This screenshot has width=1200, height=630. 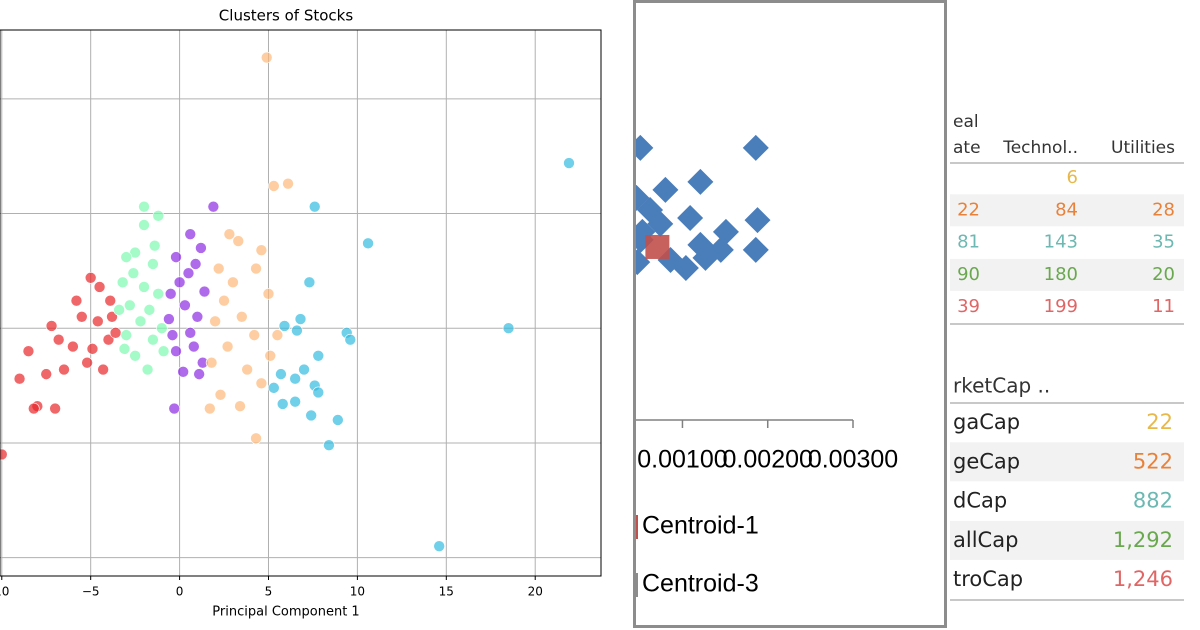 I want to click on table-cell: 180, so click(x=1061, y=274).